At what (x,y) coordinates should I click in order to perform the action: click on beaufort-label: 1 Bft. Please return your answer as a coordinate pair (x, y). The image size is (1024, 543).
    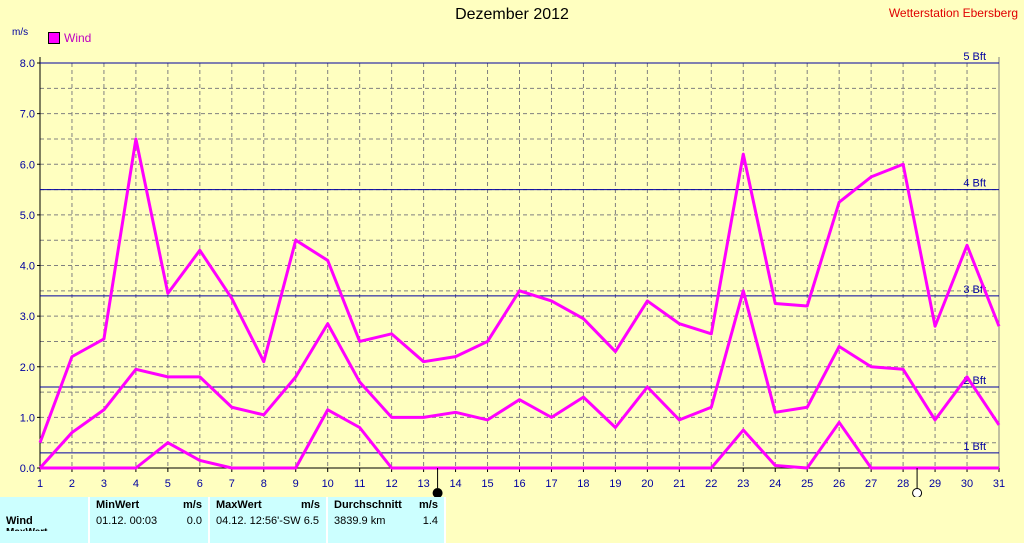
    Looking at the image, I should click on (974, 447).